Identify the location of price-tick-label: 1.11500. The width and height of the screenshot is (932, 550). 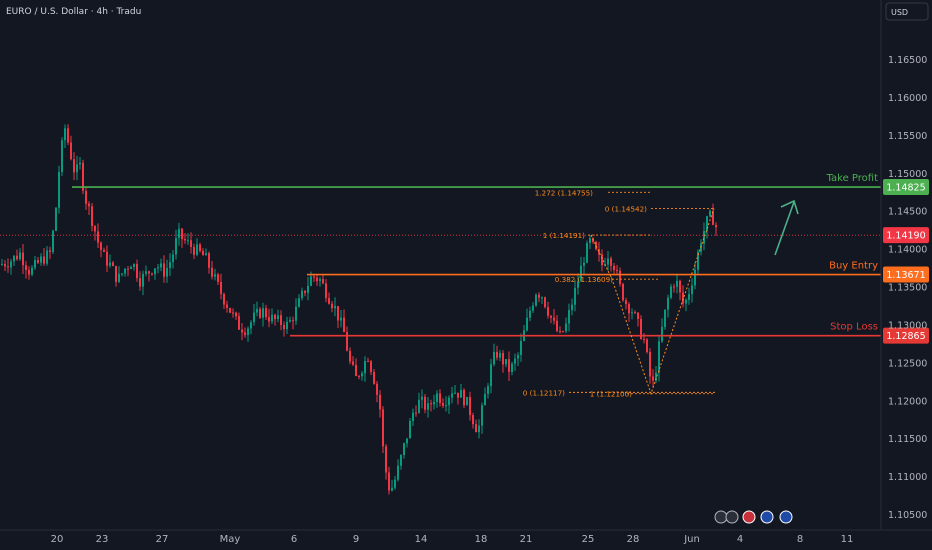
(907, 439).